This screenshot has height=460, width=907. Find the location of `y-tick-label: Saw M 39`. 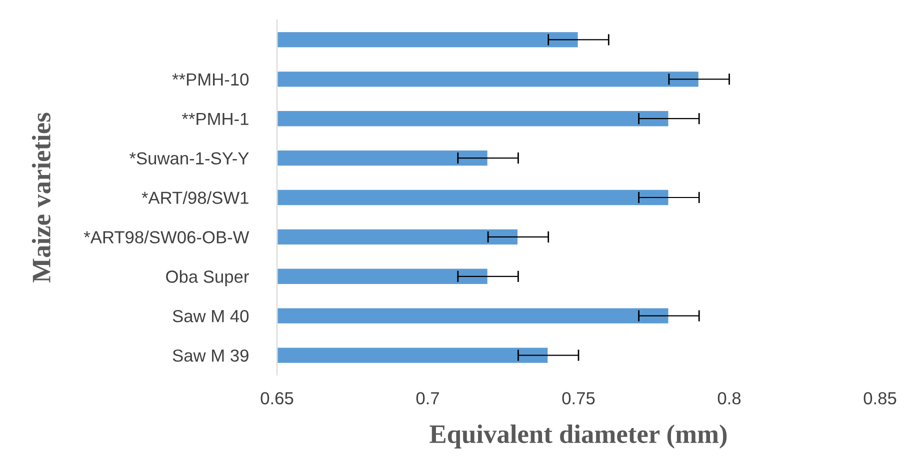

y-tick-label: Saw M 39 is located at coordinates (210, 355).